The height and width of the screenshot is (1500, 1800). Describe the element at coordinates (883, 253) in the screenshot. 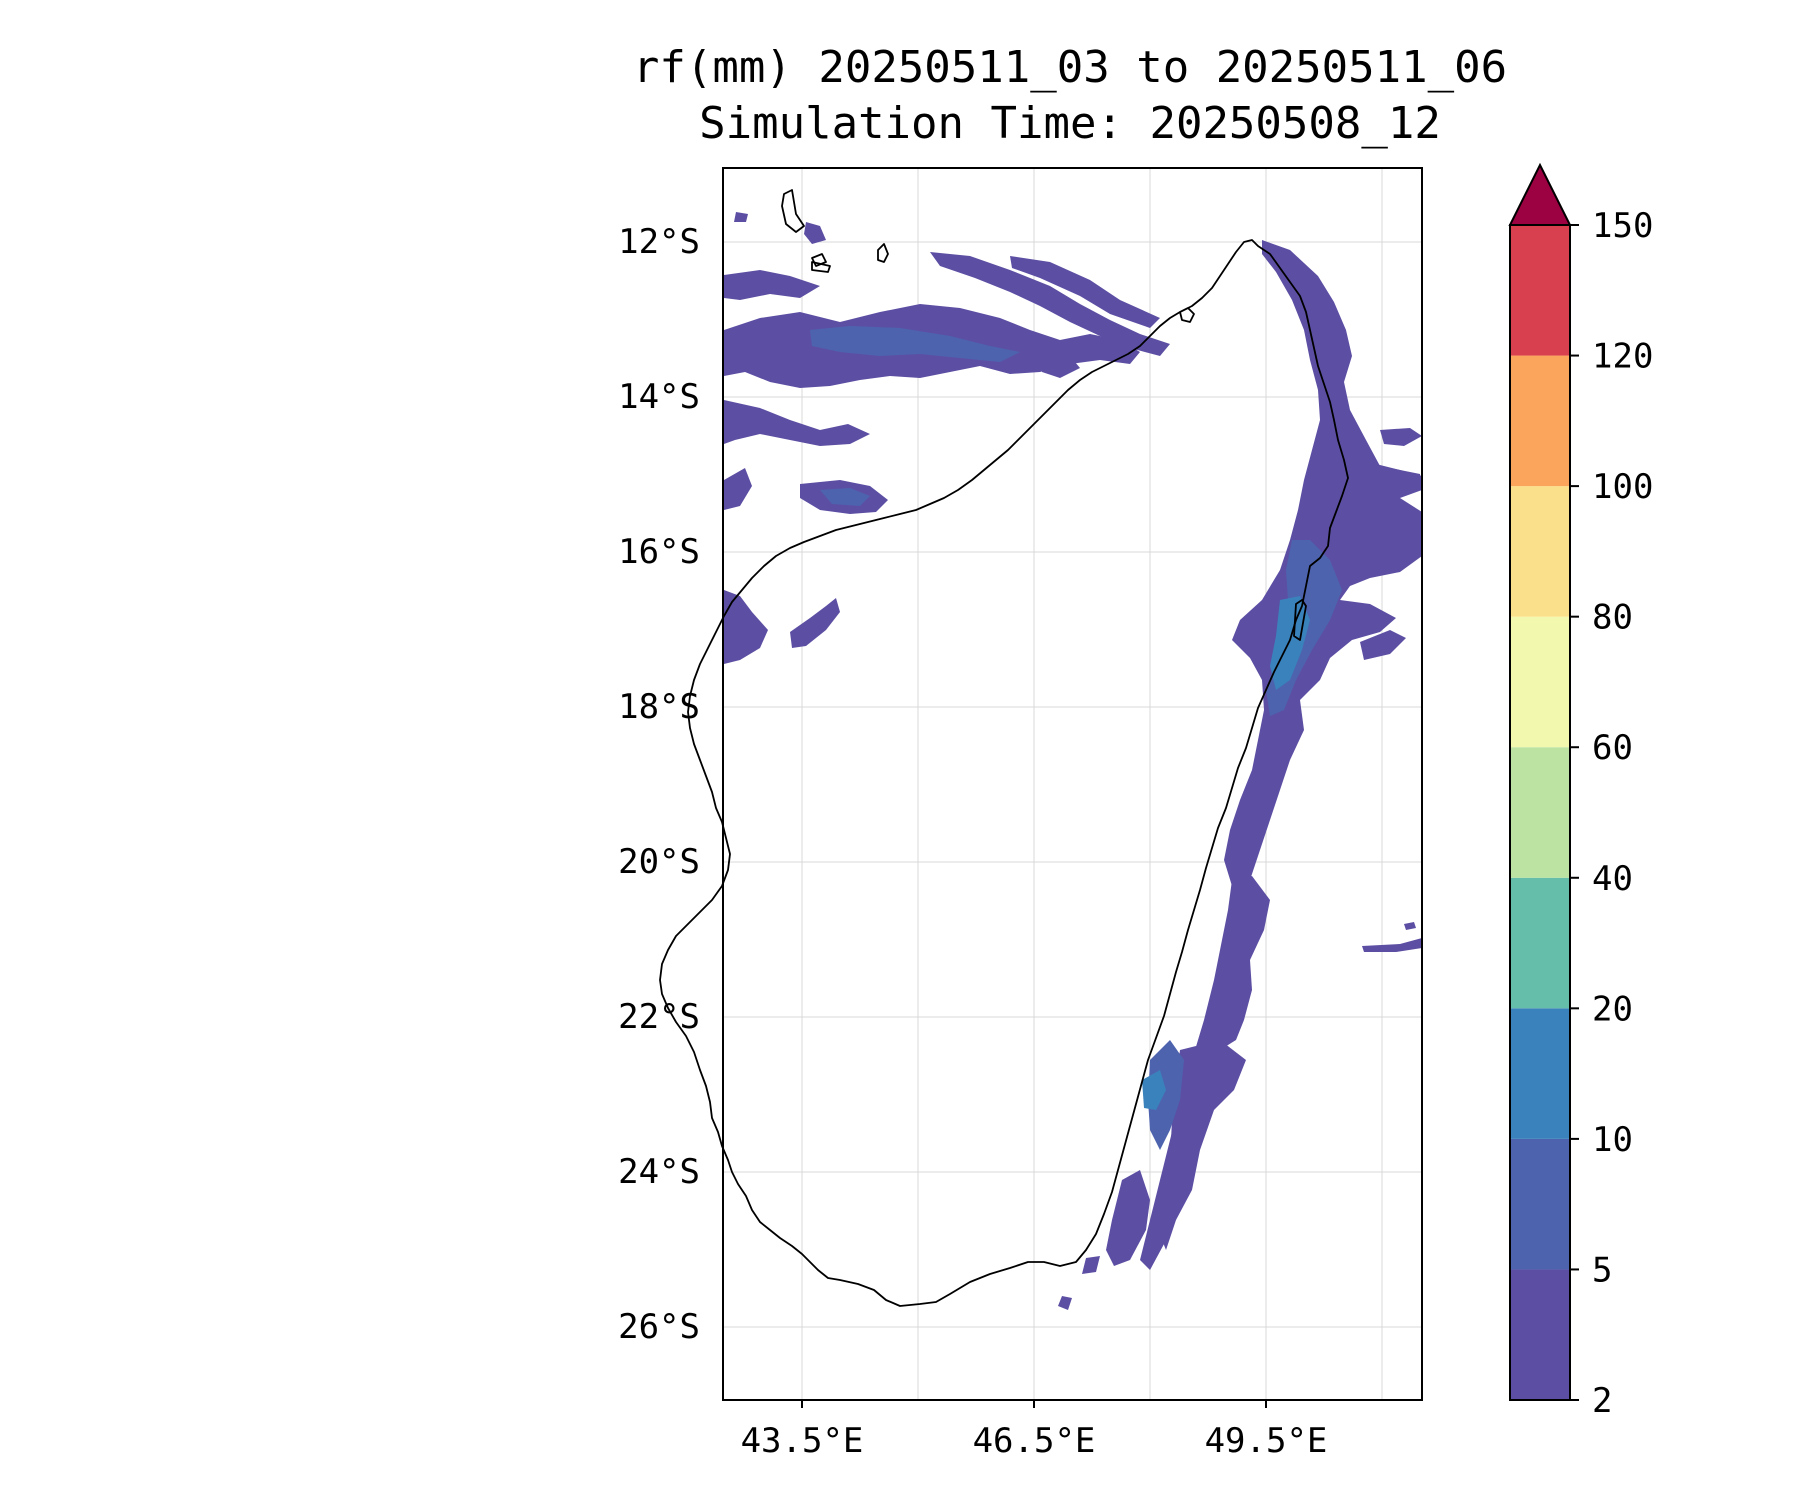

I see `coastline-mayotte` at that location.